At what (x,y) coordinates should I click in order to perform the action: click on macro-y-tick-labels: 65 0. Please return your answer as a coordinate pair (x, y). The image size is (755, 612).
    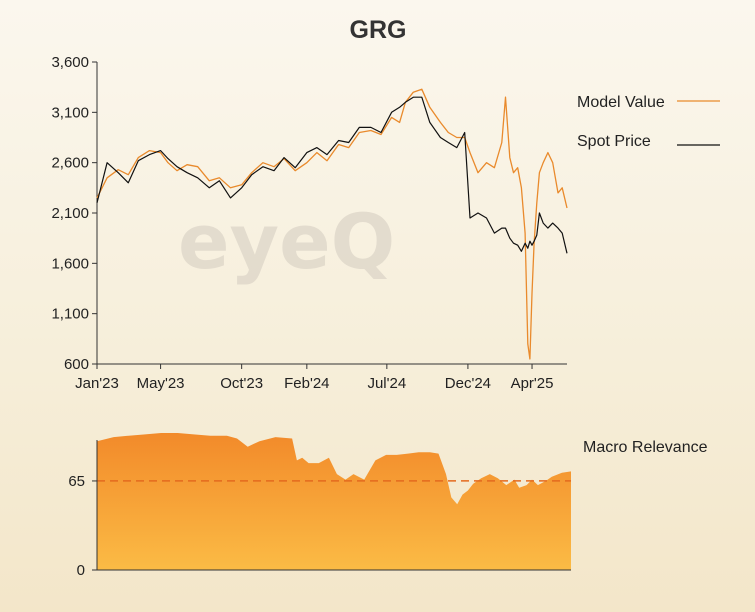
    Looking at the image, I should click on (82, 526).